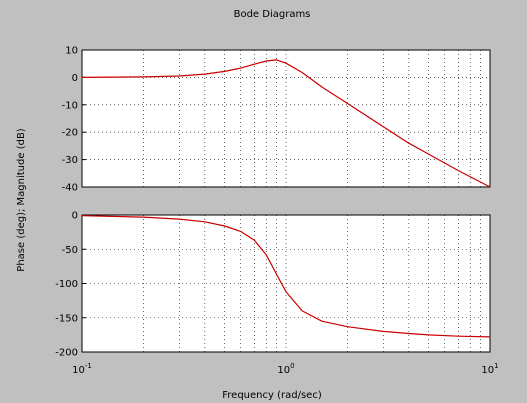  Describe the element at coordinates (272, 395) in the screenshot. I see `x-axis-label: Frequency (rad/sec)` at that location.